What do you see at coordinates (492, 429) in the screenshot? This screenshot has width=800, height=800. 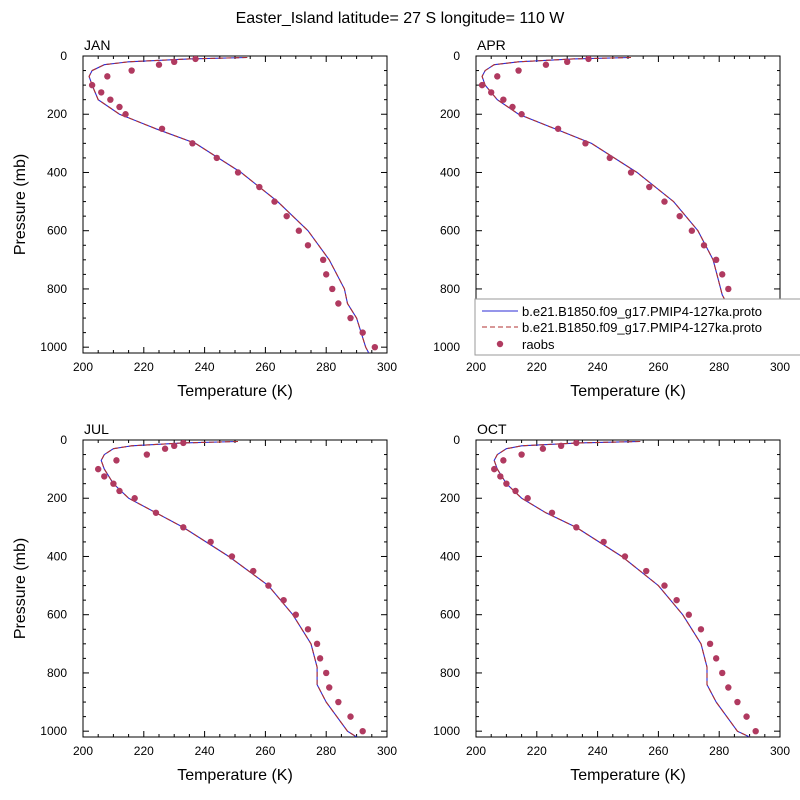 I see `panel-label-oct: OCT` at bounding box center [492, 429].